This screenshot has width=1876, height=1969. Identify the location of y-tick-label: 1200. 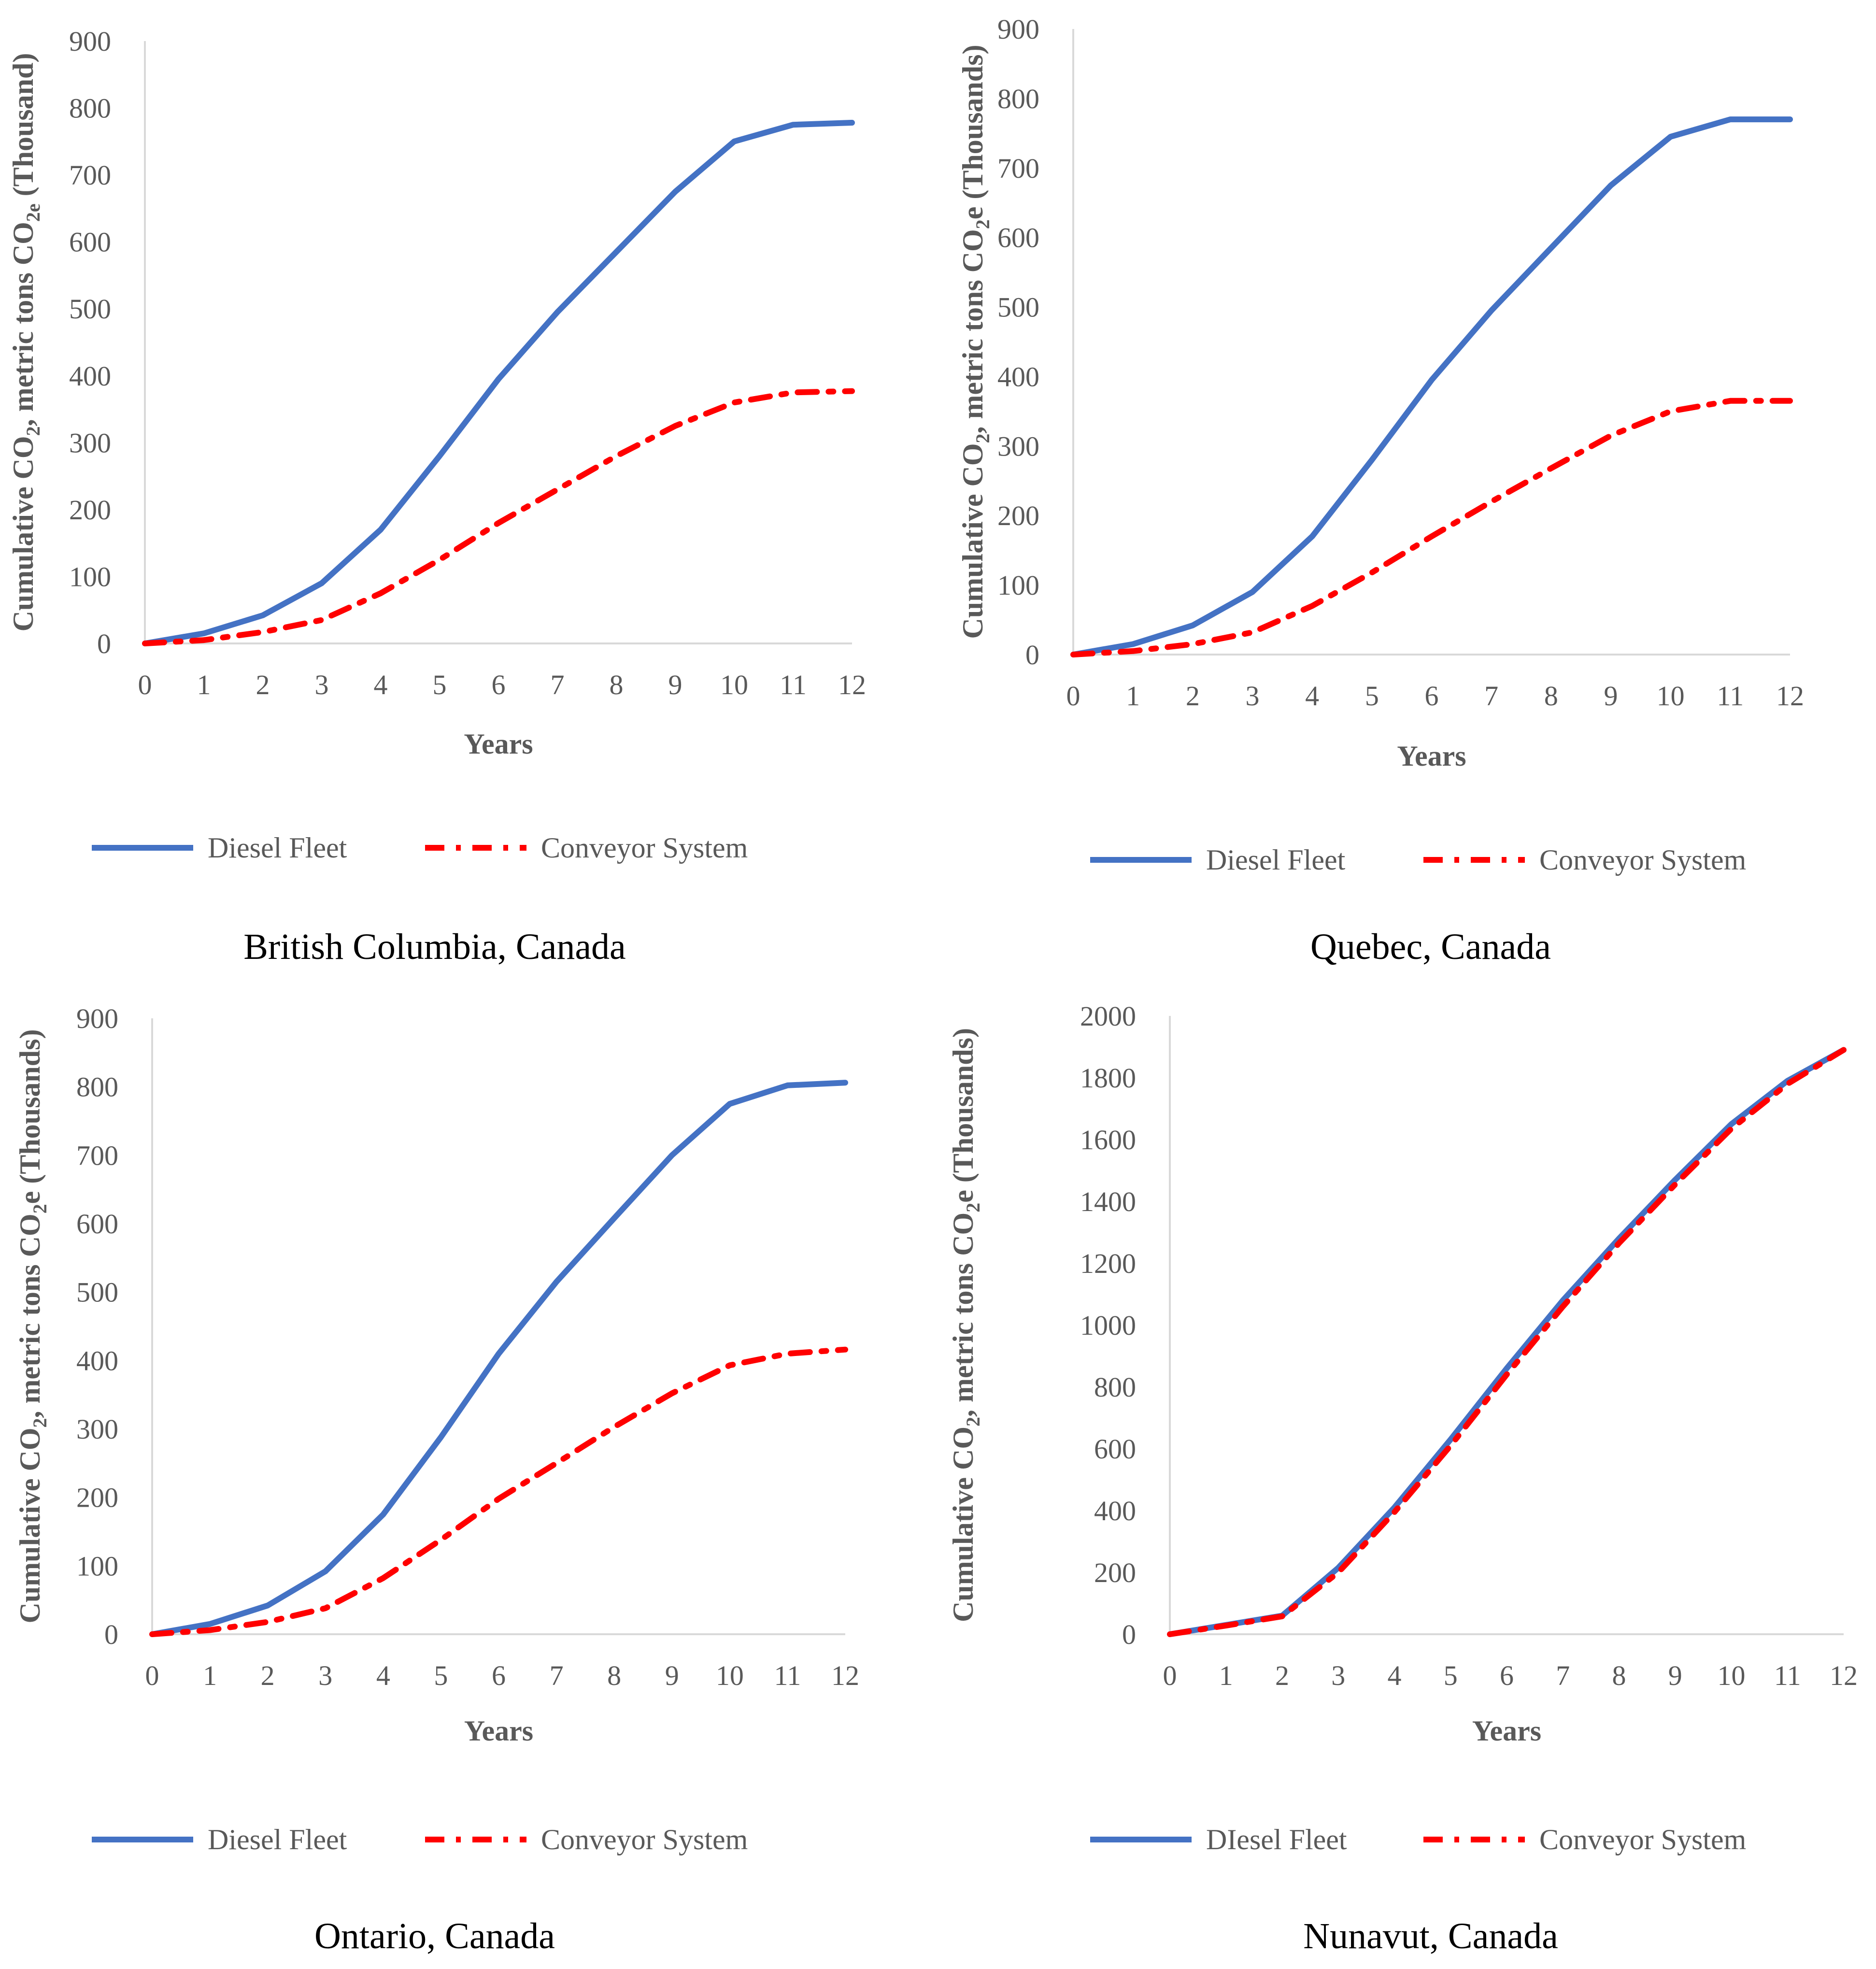
(1108, 1263).